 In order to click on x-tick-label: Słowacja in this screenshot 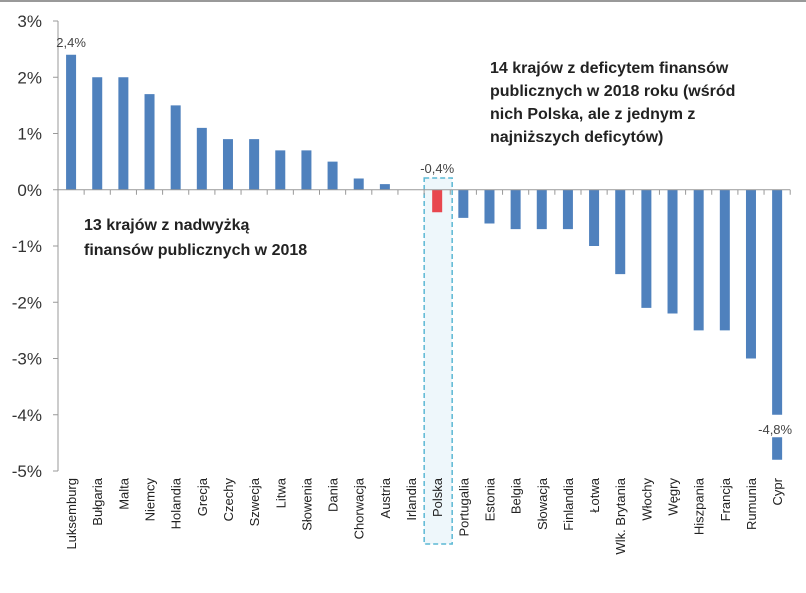, I will do `click(542, 503)`.